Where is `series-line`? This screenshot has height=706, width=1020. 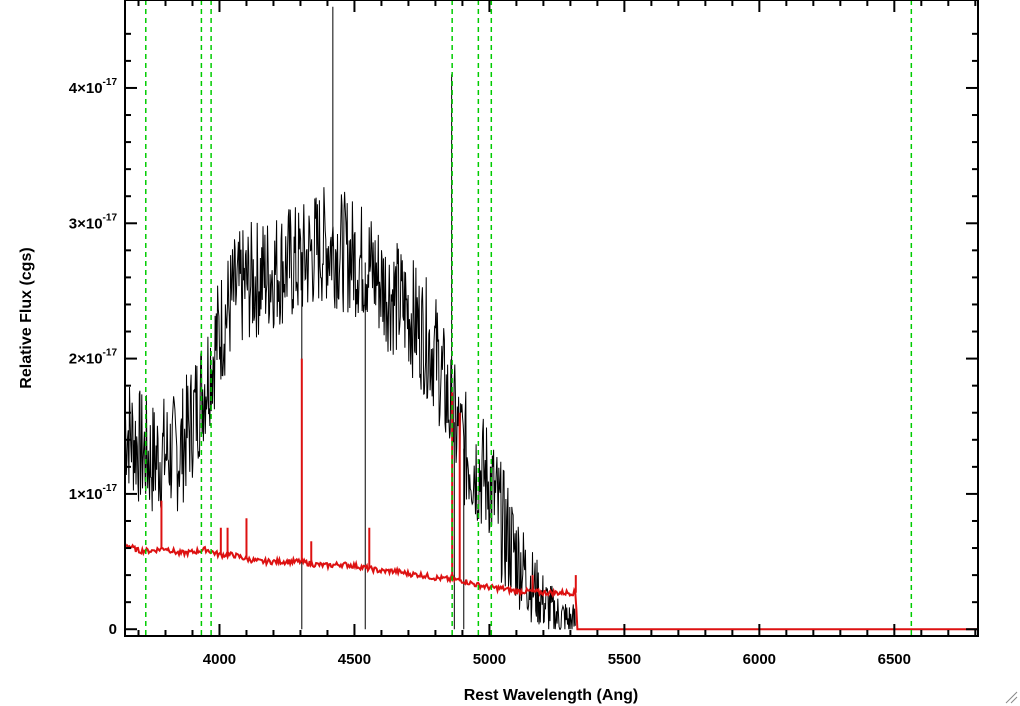
series-line is located at coordinates (551, 586).